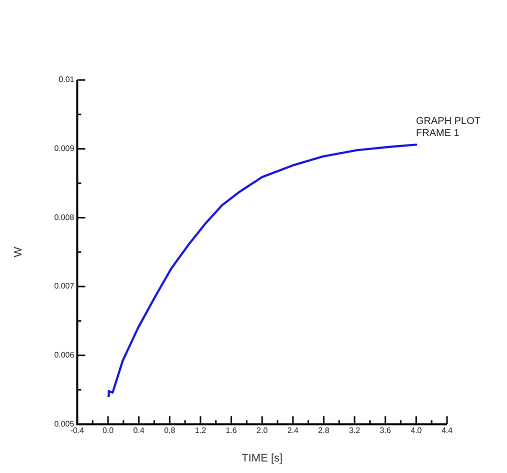 The width and height of the screenshot is (507, 473). I want to click on x-tick-label: 3.2, so click(354, 431).